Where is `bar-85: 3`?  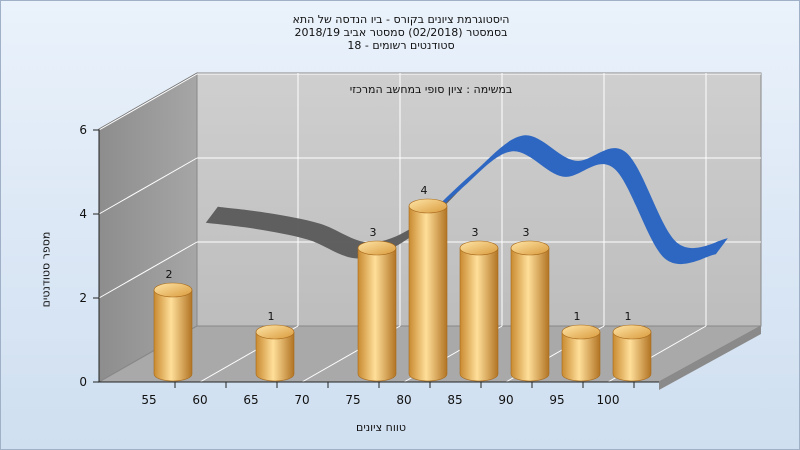 bar-85: 3 is located at coordinates (479, 304).